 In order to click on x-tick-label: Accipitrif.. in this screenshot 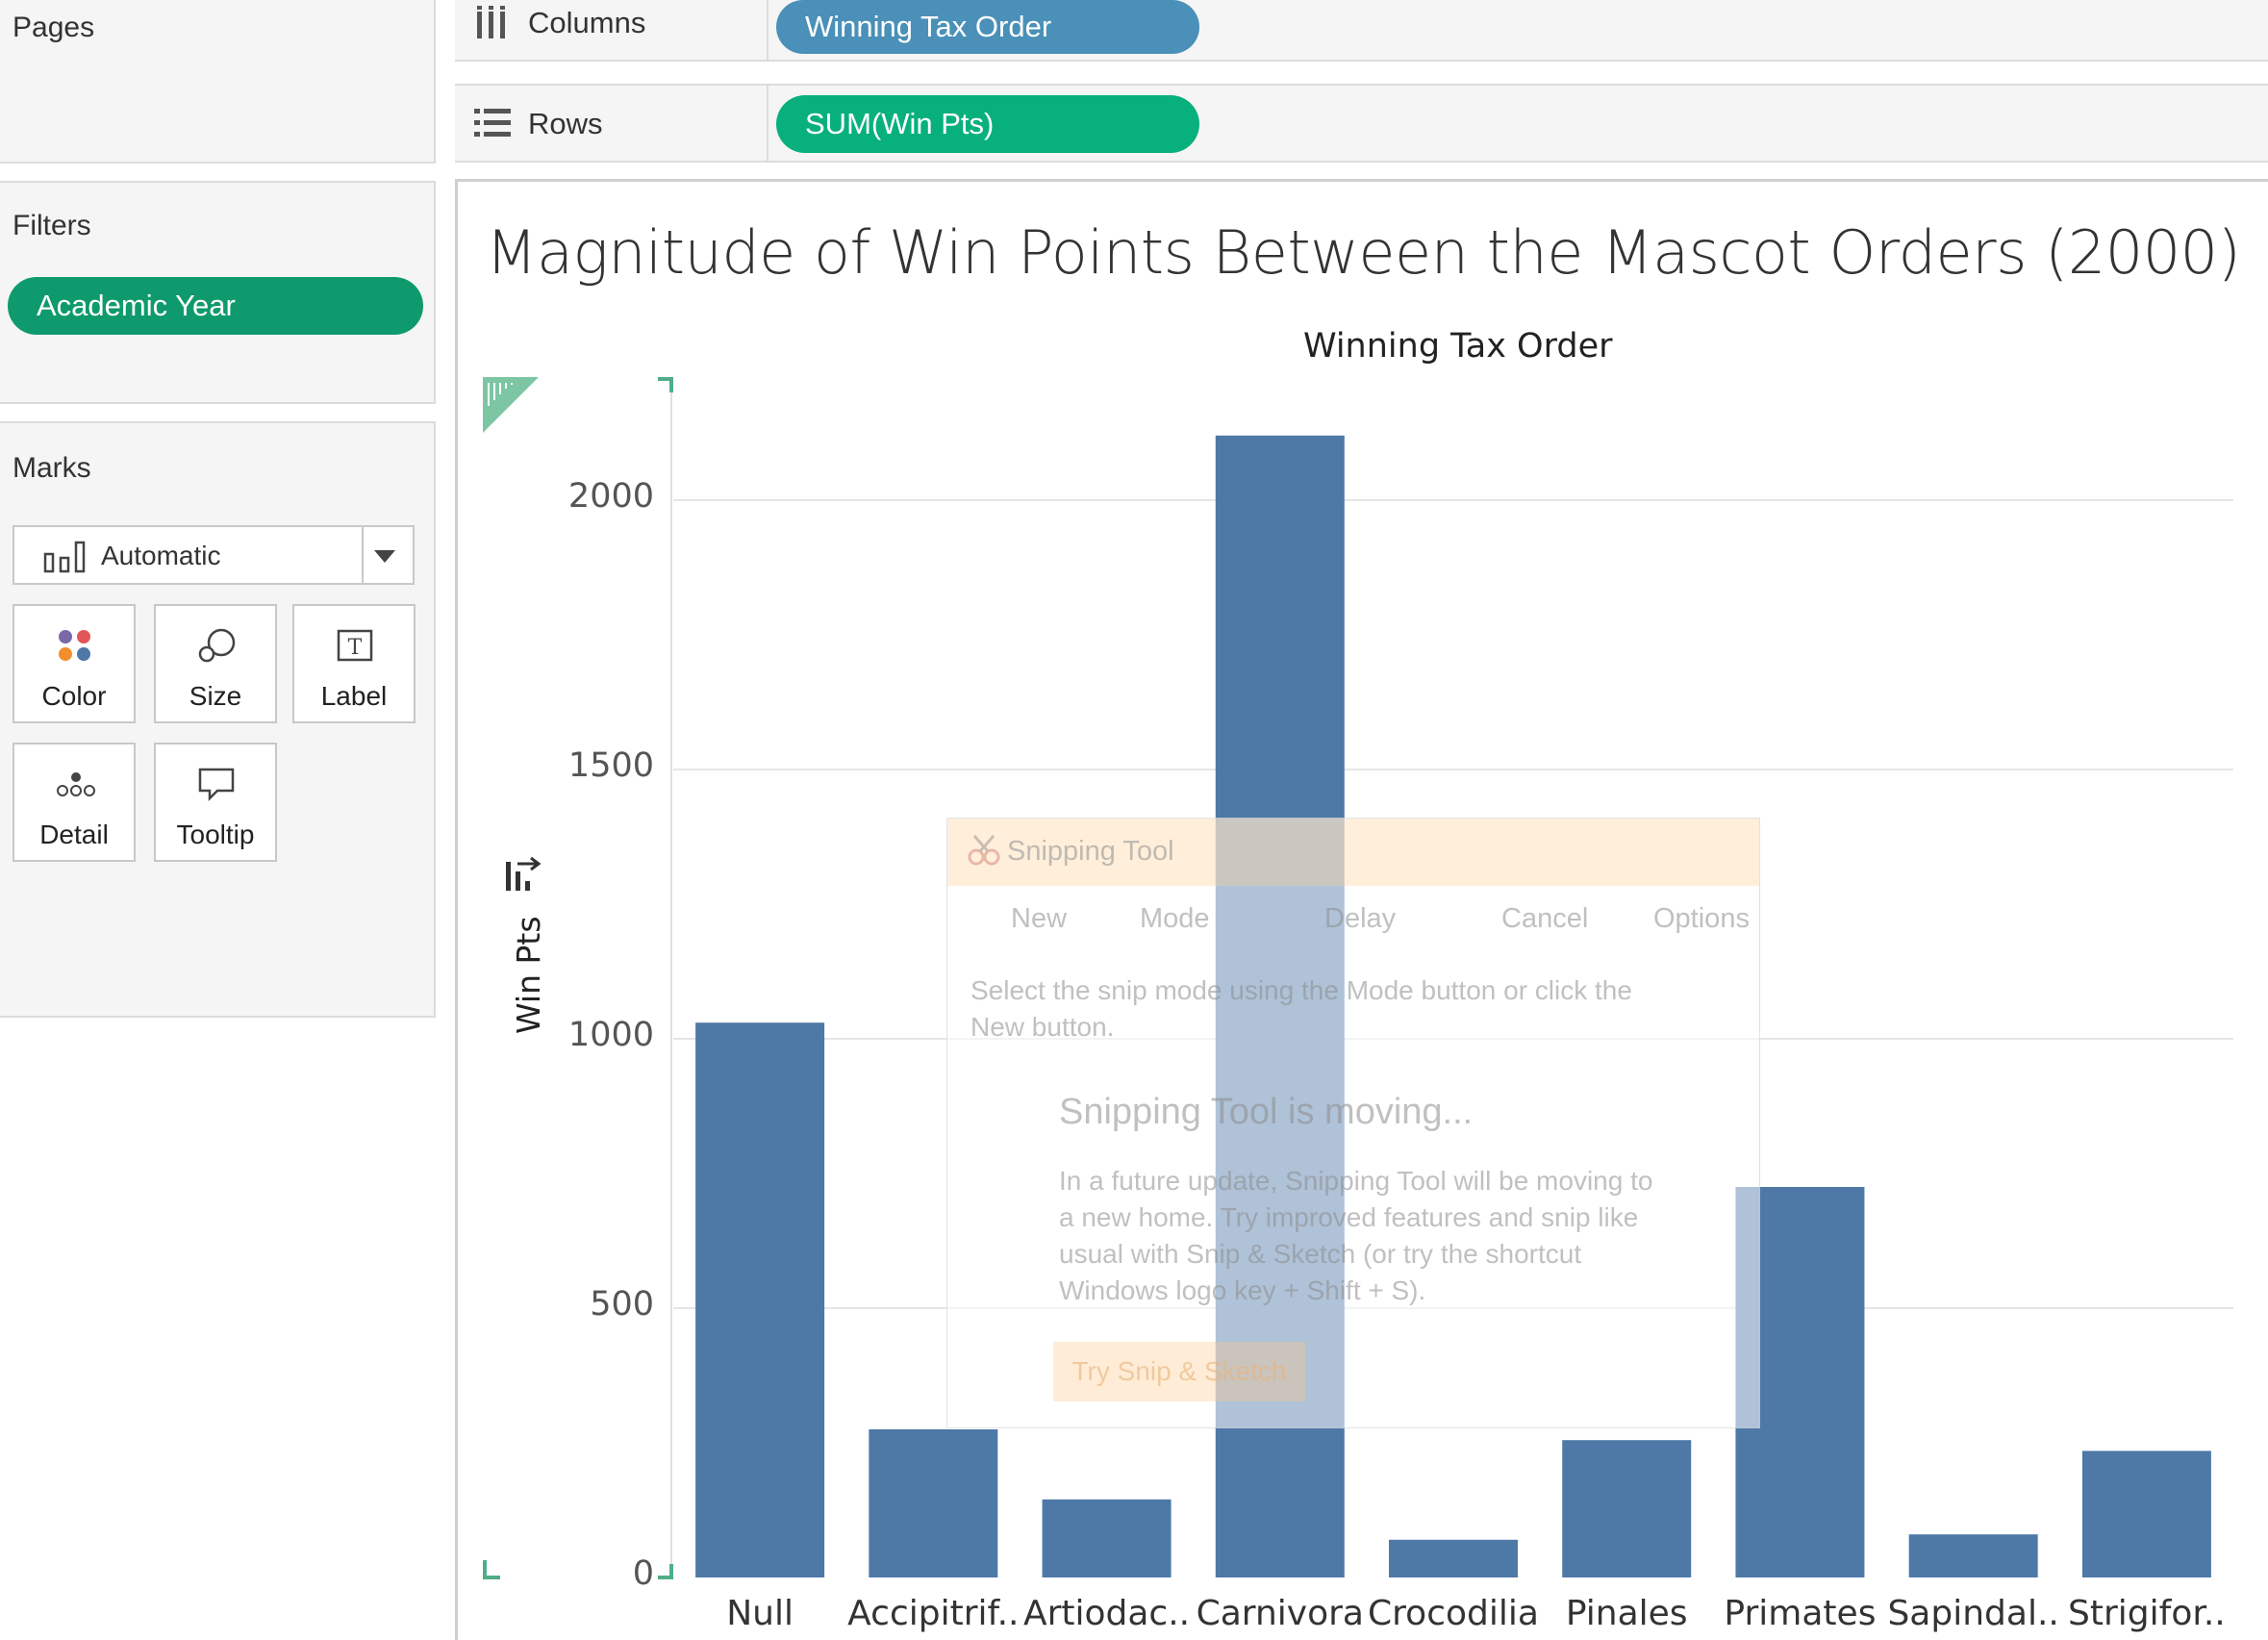, I will do `click(934, 1613)`.